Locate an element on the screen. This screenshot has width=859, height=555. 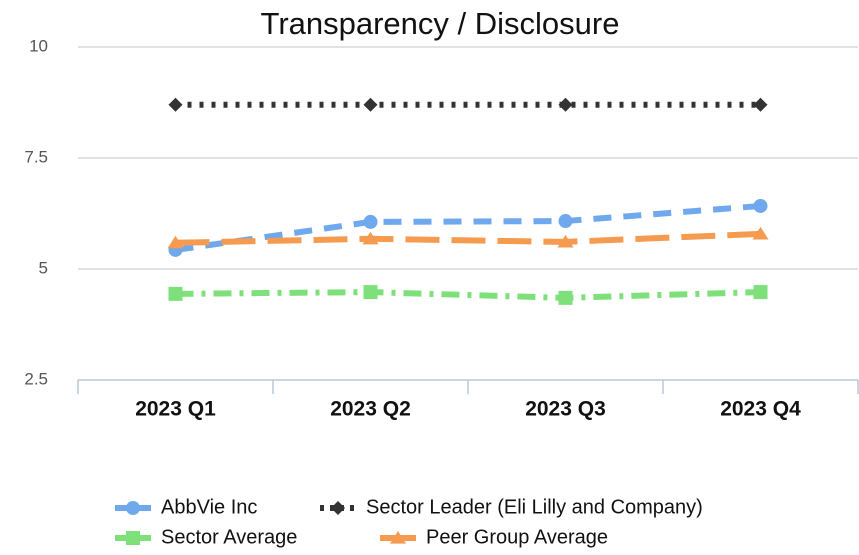
y-tick-label: 5 is located at coordinates (43, 267).